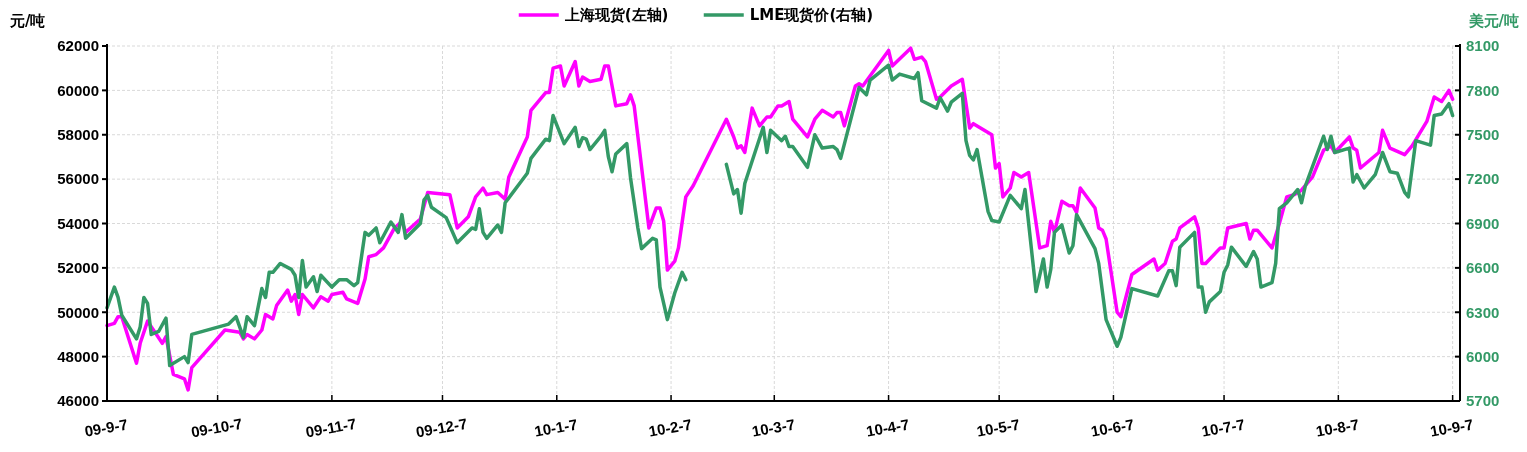 This screenshot has height=452, width=1527. I want to click on y2-tick-label: 7800, so click(1483, 90).